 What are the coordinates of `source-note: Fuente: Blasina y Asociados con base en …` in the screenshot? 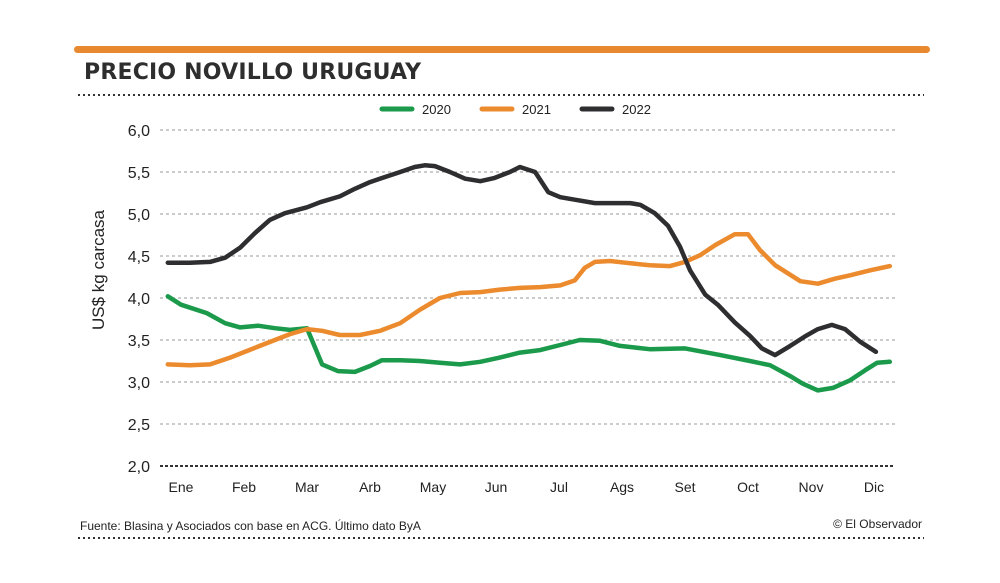 It's located at (250, 526).